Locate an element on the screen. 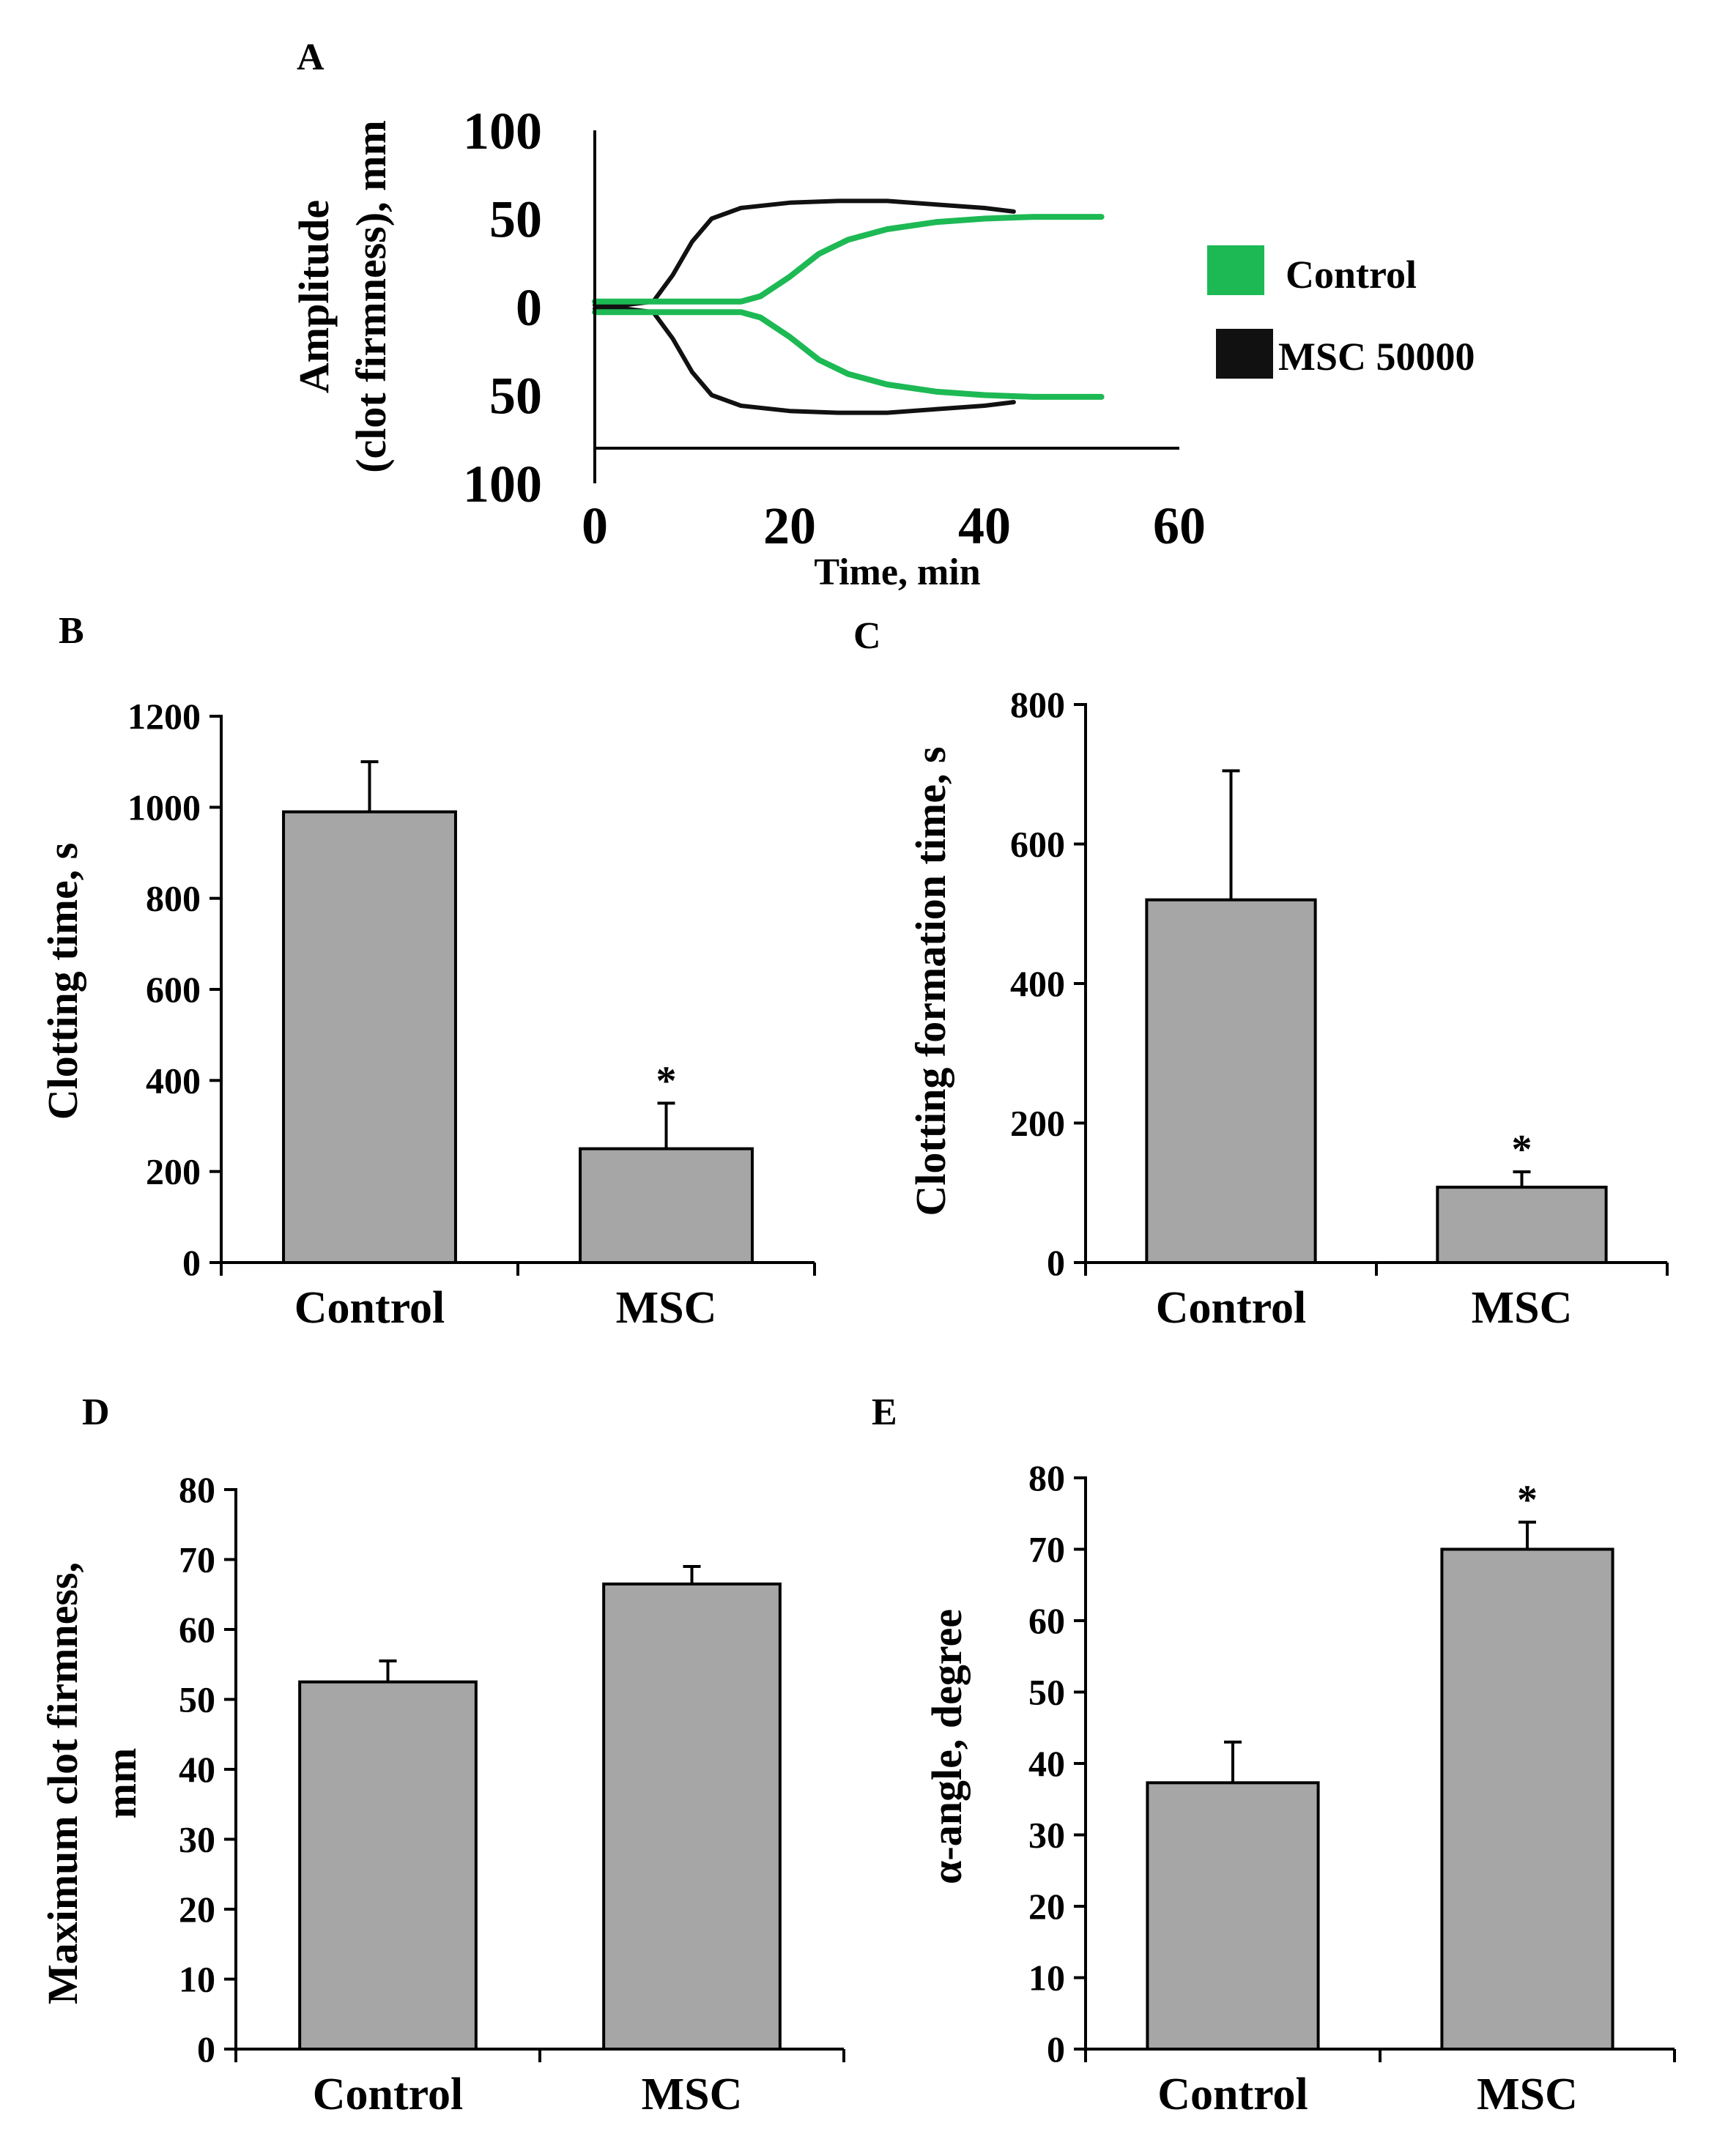 The image size is (1717, 2156). e-bar-msc is located at coordinates (1527, 1799).